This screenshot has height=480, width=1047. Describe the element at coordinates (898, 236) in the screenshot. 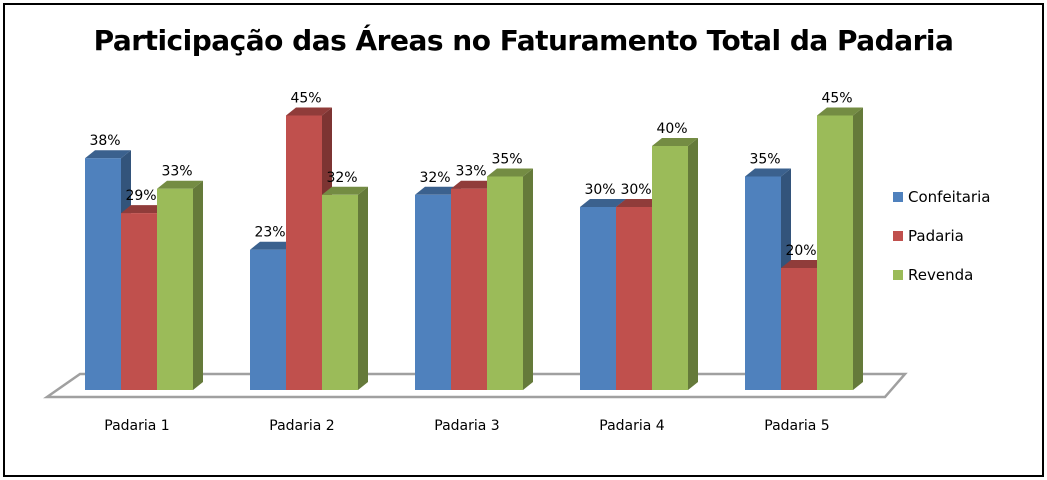

I see `legend-swatch-padaria` at that location.